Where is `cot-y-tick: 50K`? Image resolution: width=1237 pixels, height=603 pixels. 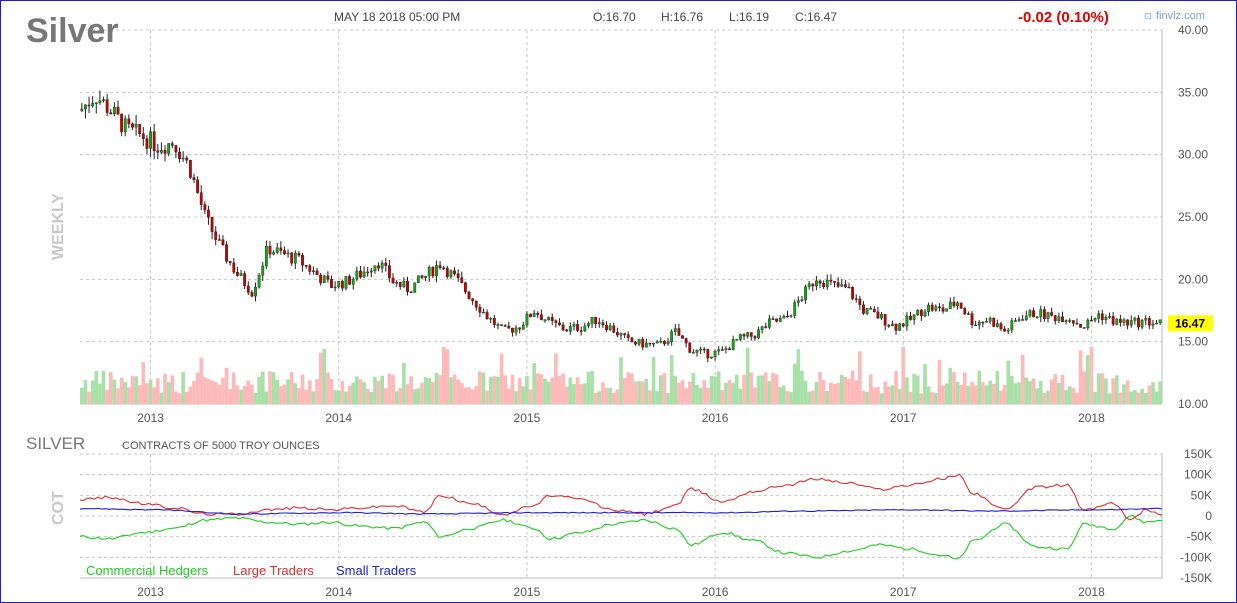 cot-y-tick: 50K is located at coordinates (1201, 495).